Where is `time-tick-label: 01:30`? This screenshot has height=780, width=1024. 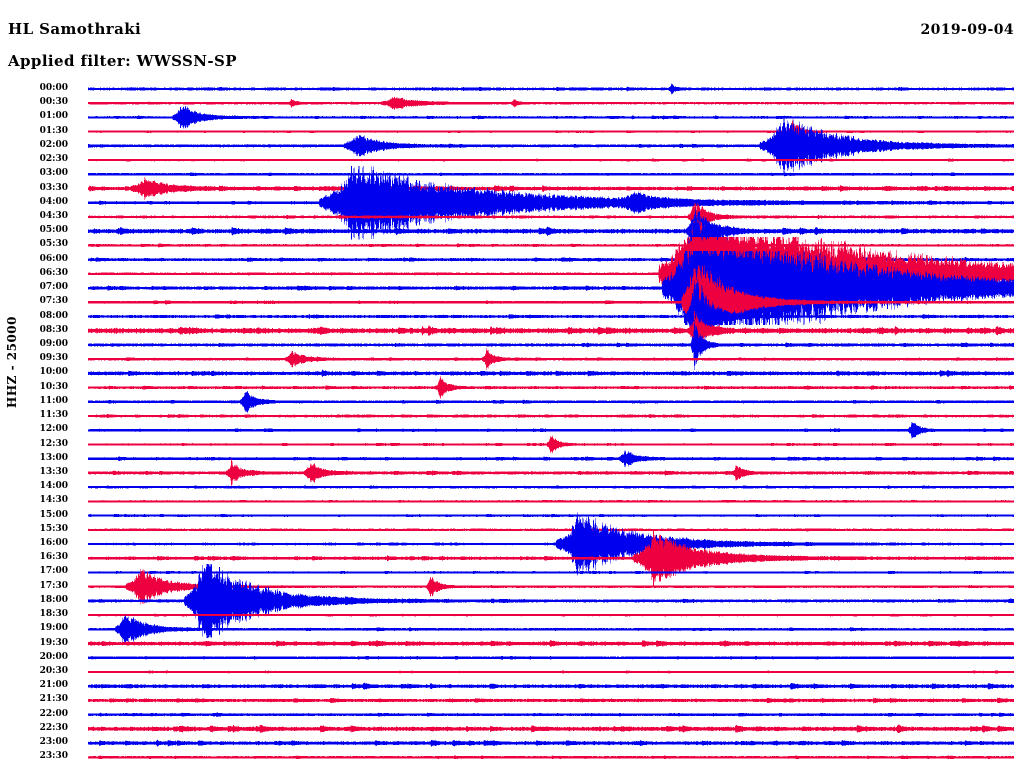 time-tick-label: 01:30 is located at coordinates (53, 130).